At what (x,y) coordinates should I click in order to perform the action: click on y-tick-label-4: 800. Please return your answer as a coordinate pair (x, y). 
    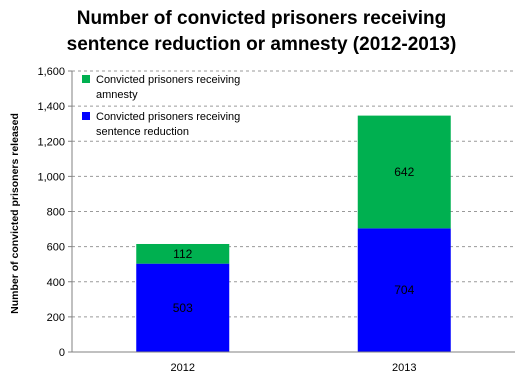
    Looking at the image, I should click on (56, 213).